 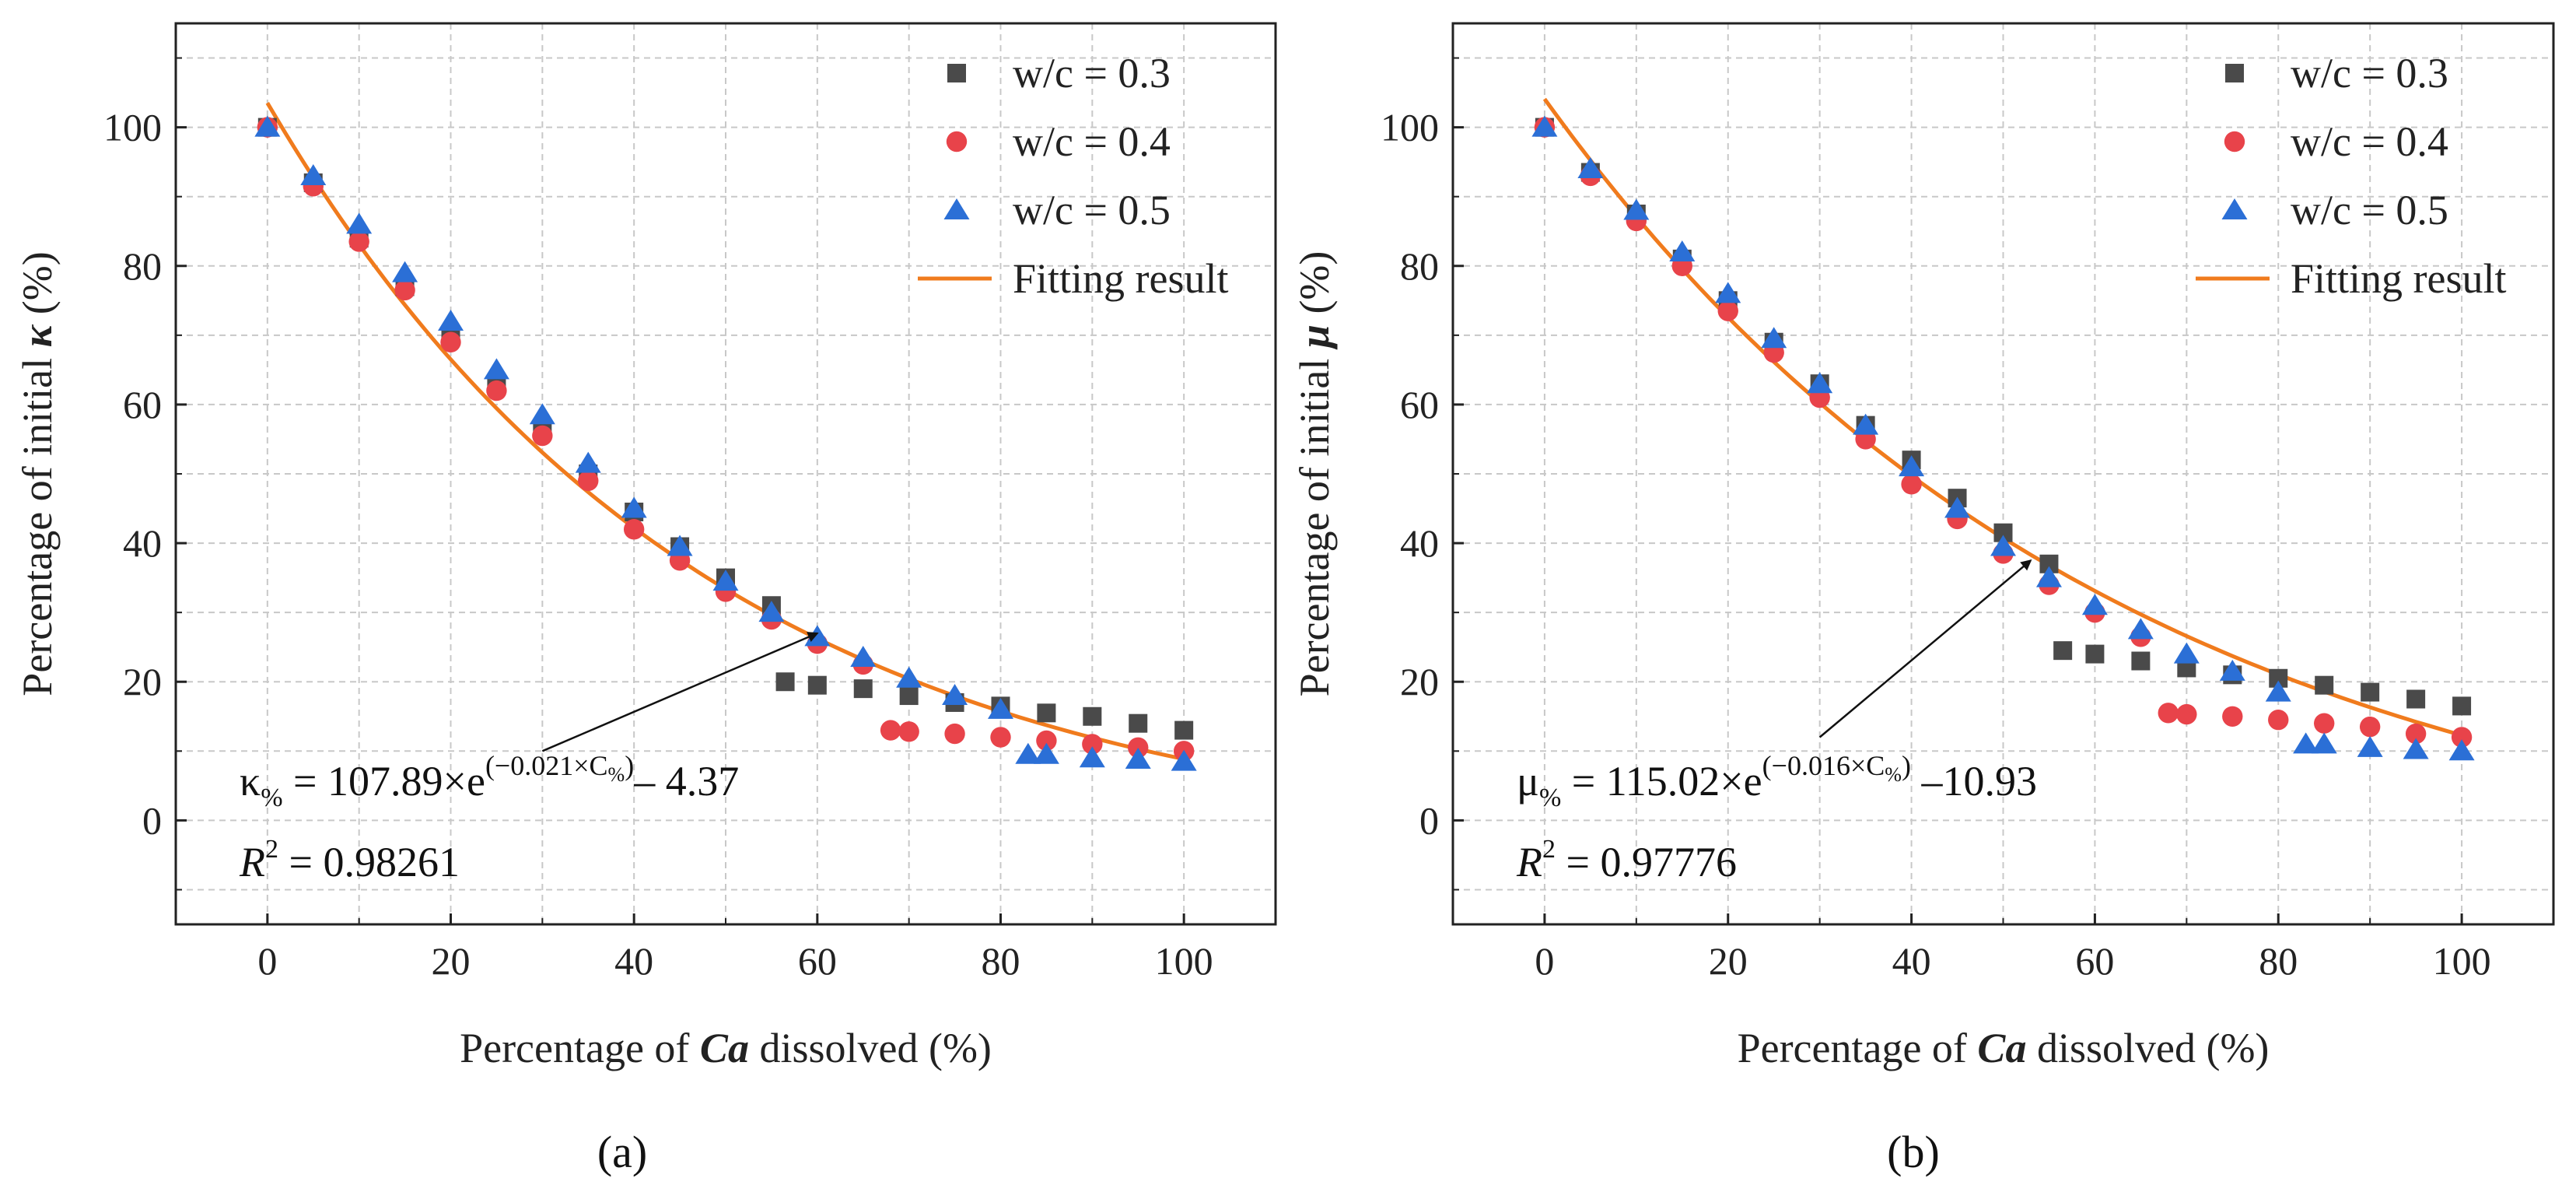 What do you see at coordinates (1777, 781) in the screenshot?
I see `fit-equation: μ% = 115.02×e(−0.016×C%) –10.93` at bounding box center [1777, 781].